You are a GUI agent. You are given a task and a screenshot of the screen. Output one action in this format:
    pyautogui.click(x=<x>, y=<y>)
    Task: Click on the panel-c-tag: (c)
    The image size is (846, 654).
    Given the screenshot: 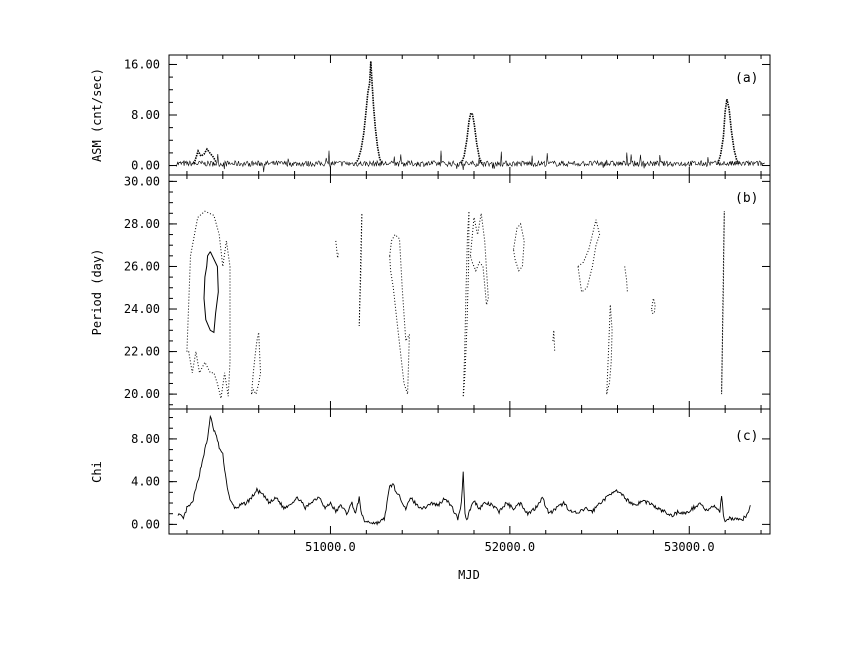 What is the action you would take?
    pyautogui.click(x=746, y=436)
    